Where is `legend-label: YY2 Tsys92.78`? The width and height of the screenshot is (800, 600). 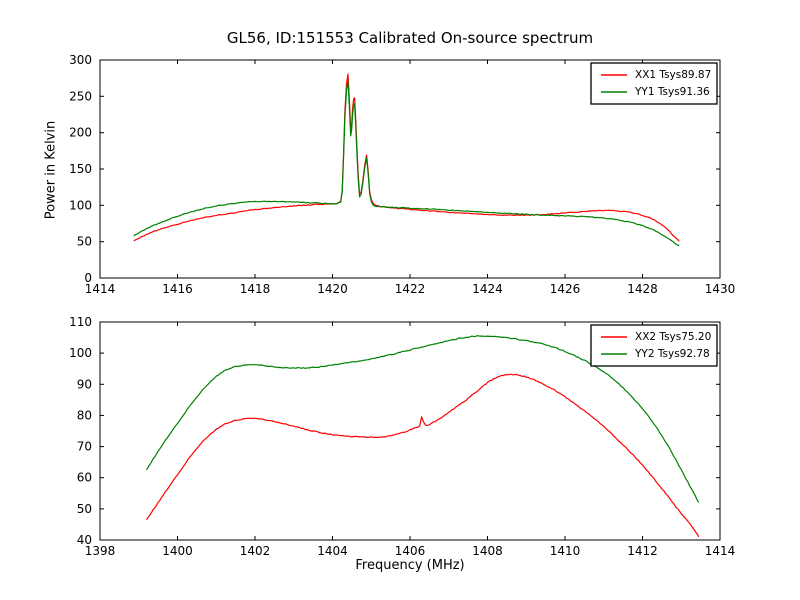 legend-label: YY2 Tsys92.78 is located at coordinates (672, 354).